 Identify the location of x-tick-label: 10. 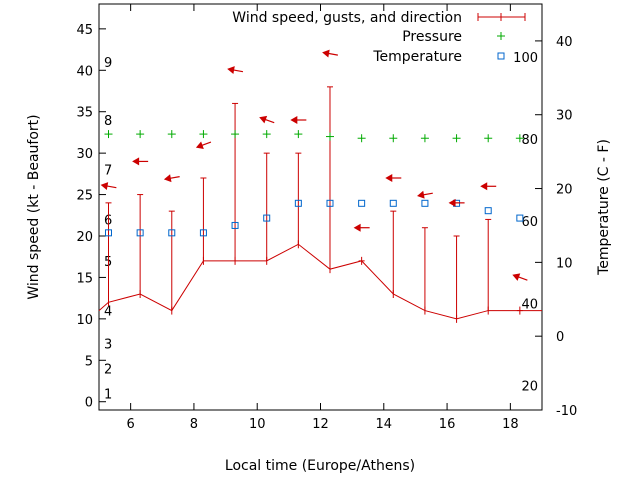
(257, 424).